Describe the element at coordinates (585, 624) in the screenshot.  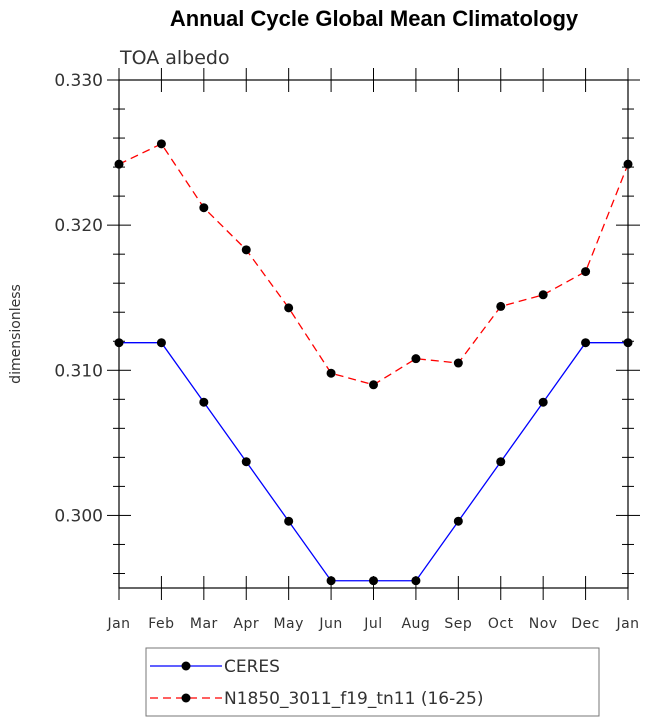
I see `x-tick-label: Dec` at that location.